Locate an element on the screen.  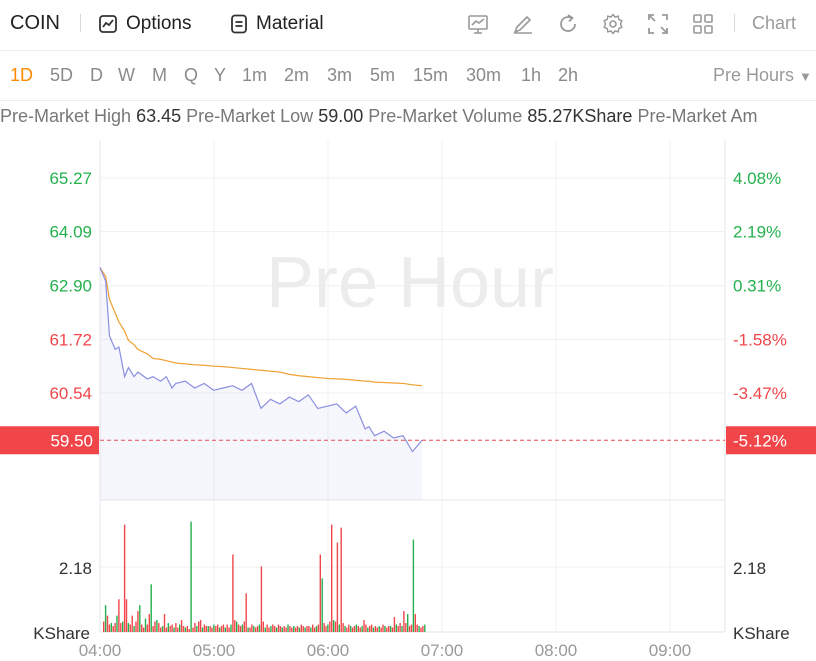
premarket-high-label: Pre-Market High is located at coordinates (66, 116).